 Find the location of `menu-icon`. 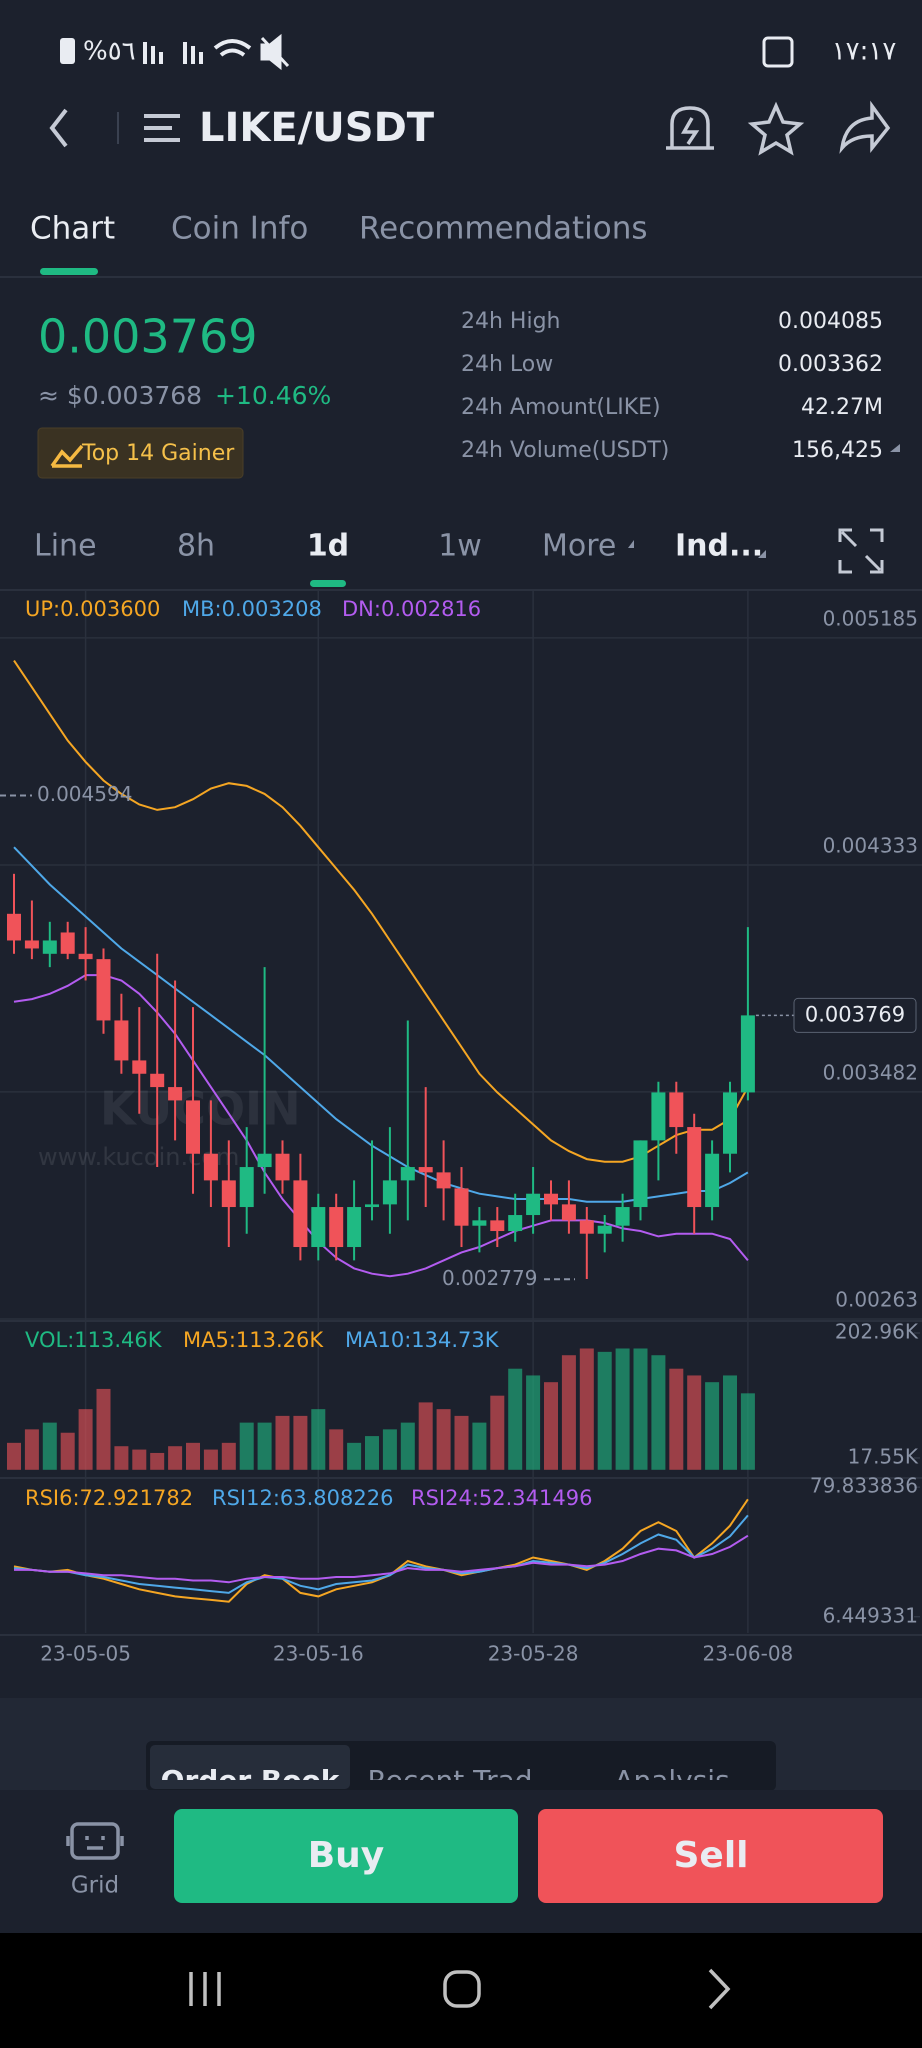

menu-icon is located at coordinates (162, 128).